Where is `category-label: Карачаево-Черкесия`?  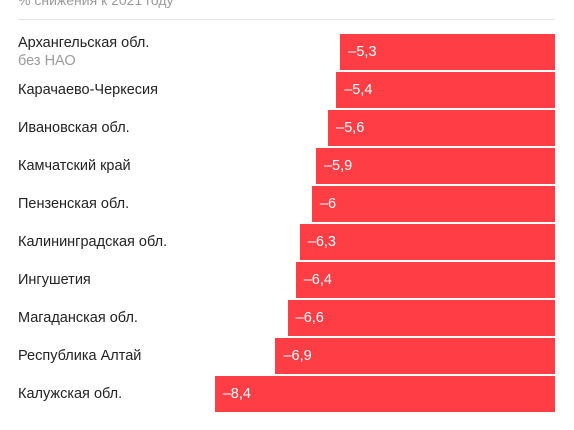 category-label: Карачаево-Черкесия is located at coordinates (88, 90).